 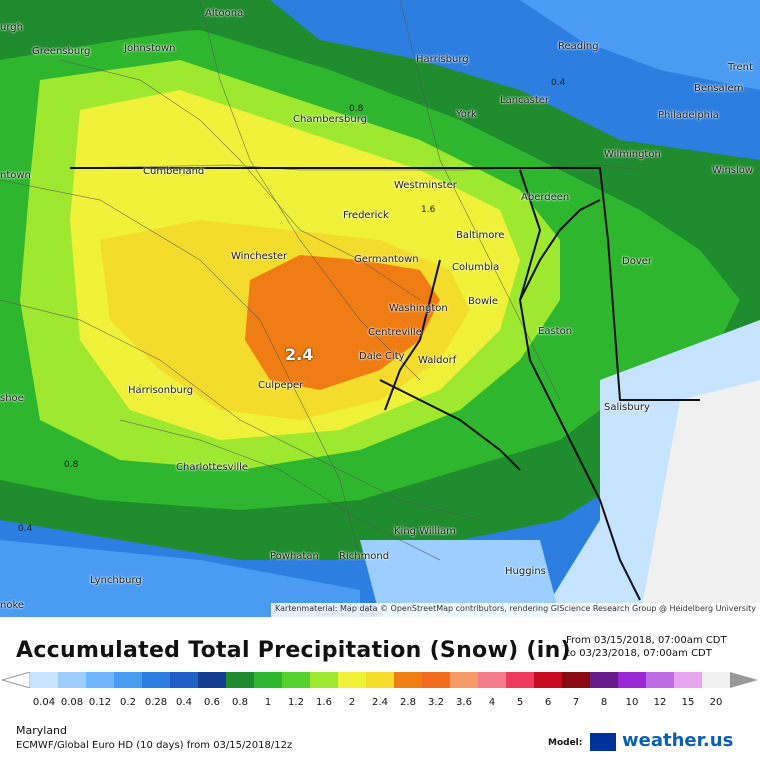 What do you see at coordinates (576, 702) in the screenshot?
I see `scale-tick-label: 7` at bounding box center [576, 702].